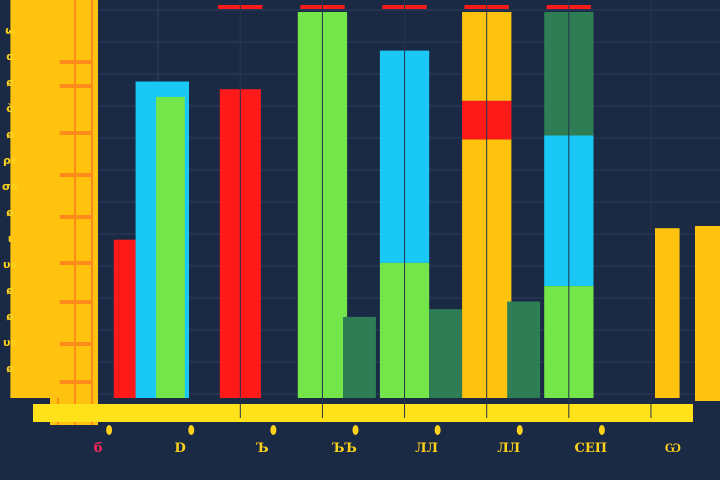 The height and width of the screenshot is (480, 720). What do you see at coordinates (180, 448) in the screenshot?
I see `x-tick-label: D` at bounding box center [180, 448].